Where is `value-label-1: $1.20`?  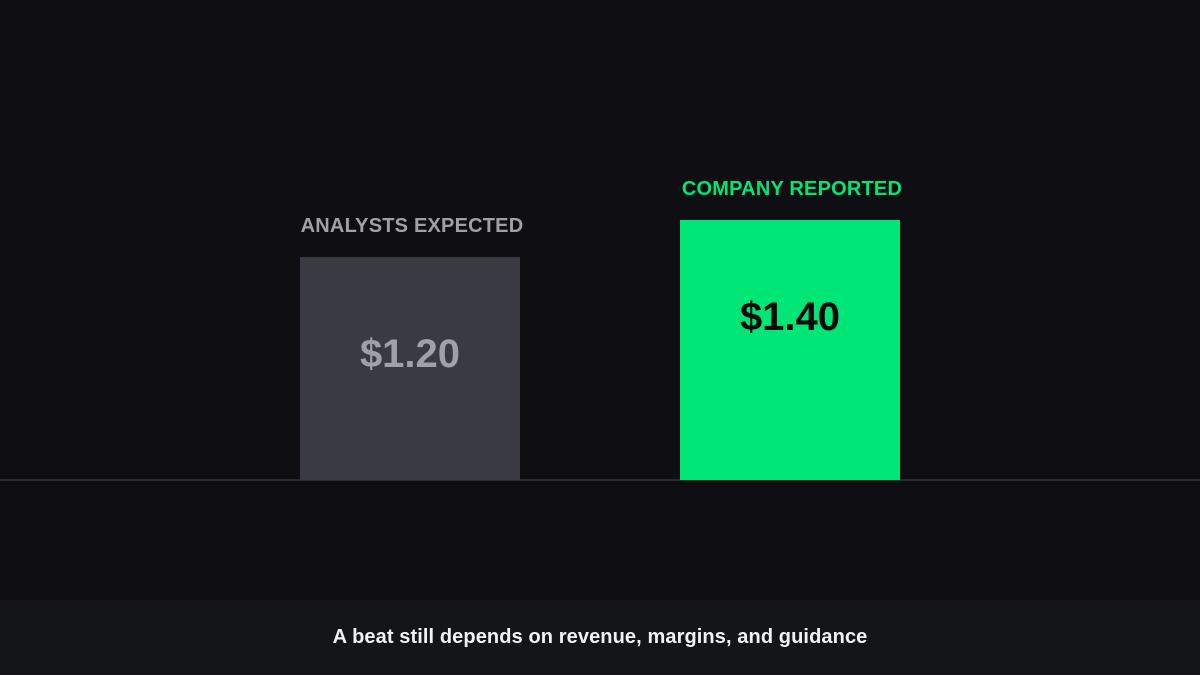 value-label-1: $1.20 is located at coordinates (410, 354).